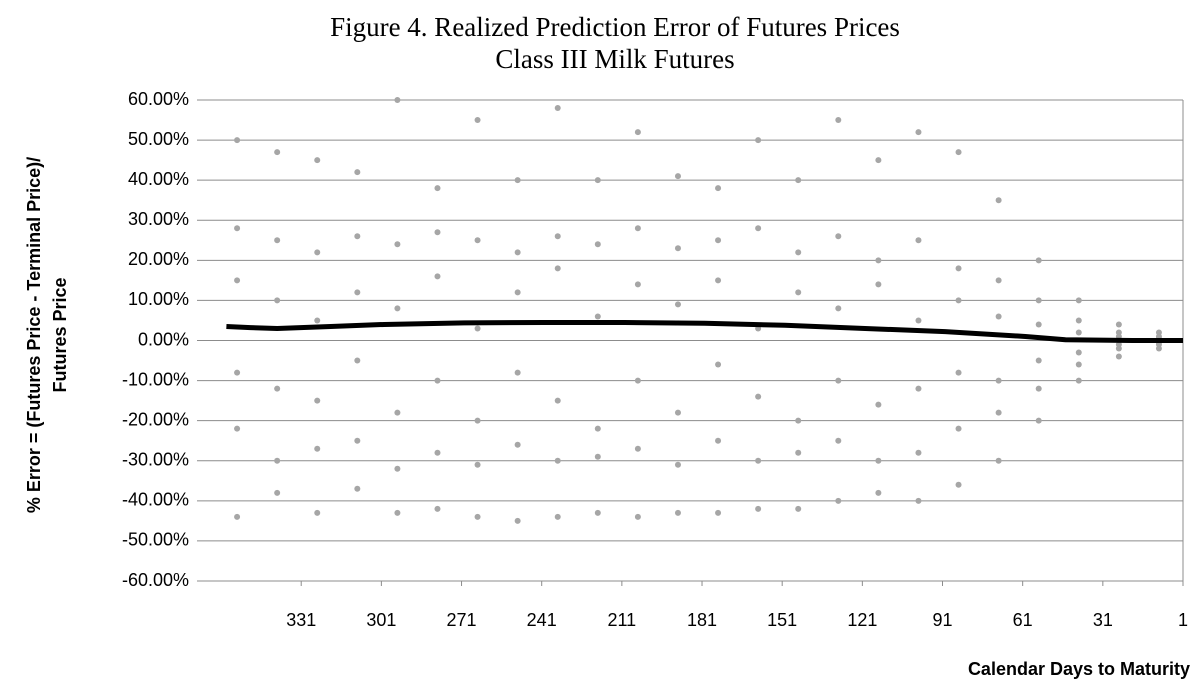 Image resolution: width=1199 pixels, height=686 pixels. What do you see at coordinates (1079, 669) in the screenshot?
I see `x-label: Calendar Days to Maturity` at bounding box center [1079, 669].